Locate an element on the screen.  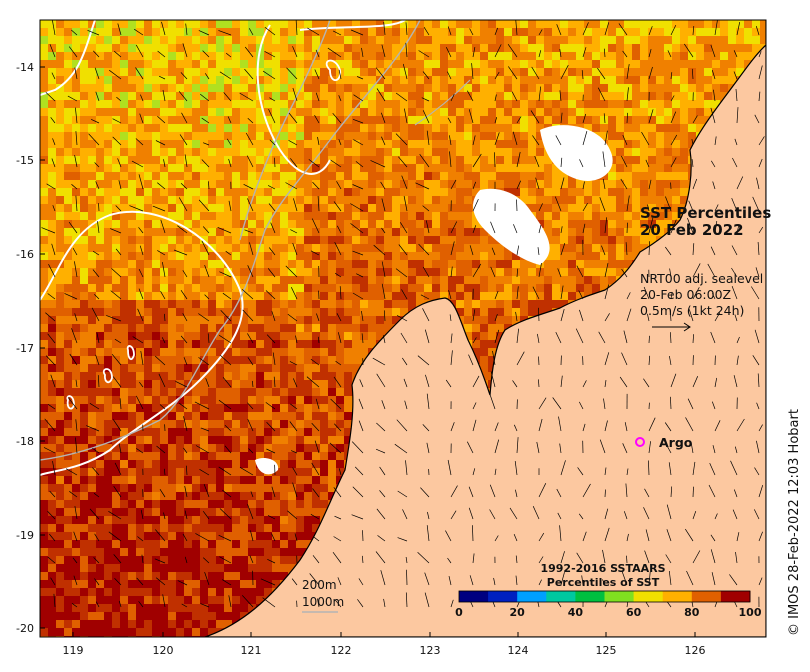
x-tick-label: 125 is located at coordinates (606, 650).